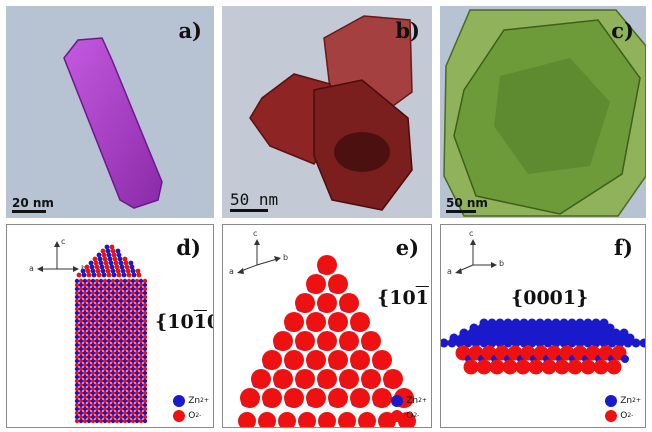  Describe the element at coordinates (179, 415) in the screenshot. I see `o-swatch` at that location.